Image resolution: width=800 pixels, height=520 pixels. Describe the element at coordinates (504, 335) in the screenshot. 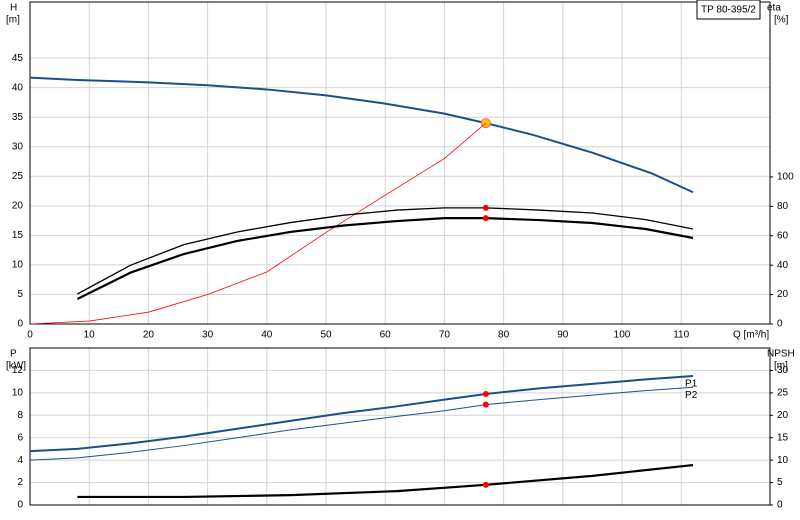

I see `x-tick-label: 80` at that location.